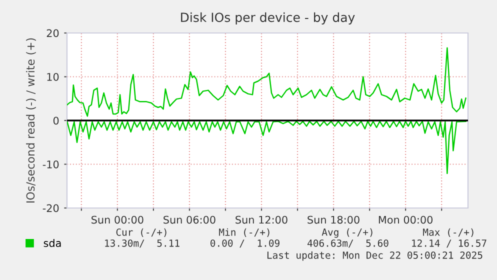 The image size is (497, 280). What do you see at coordinates (244, 232) in the screenshot?
I see `text: Min (-/+)` at bounding box center [244, 232].